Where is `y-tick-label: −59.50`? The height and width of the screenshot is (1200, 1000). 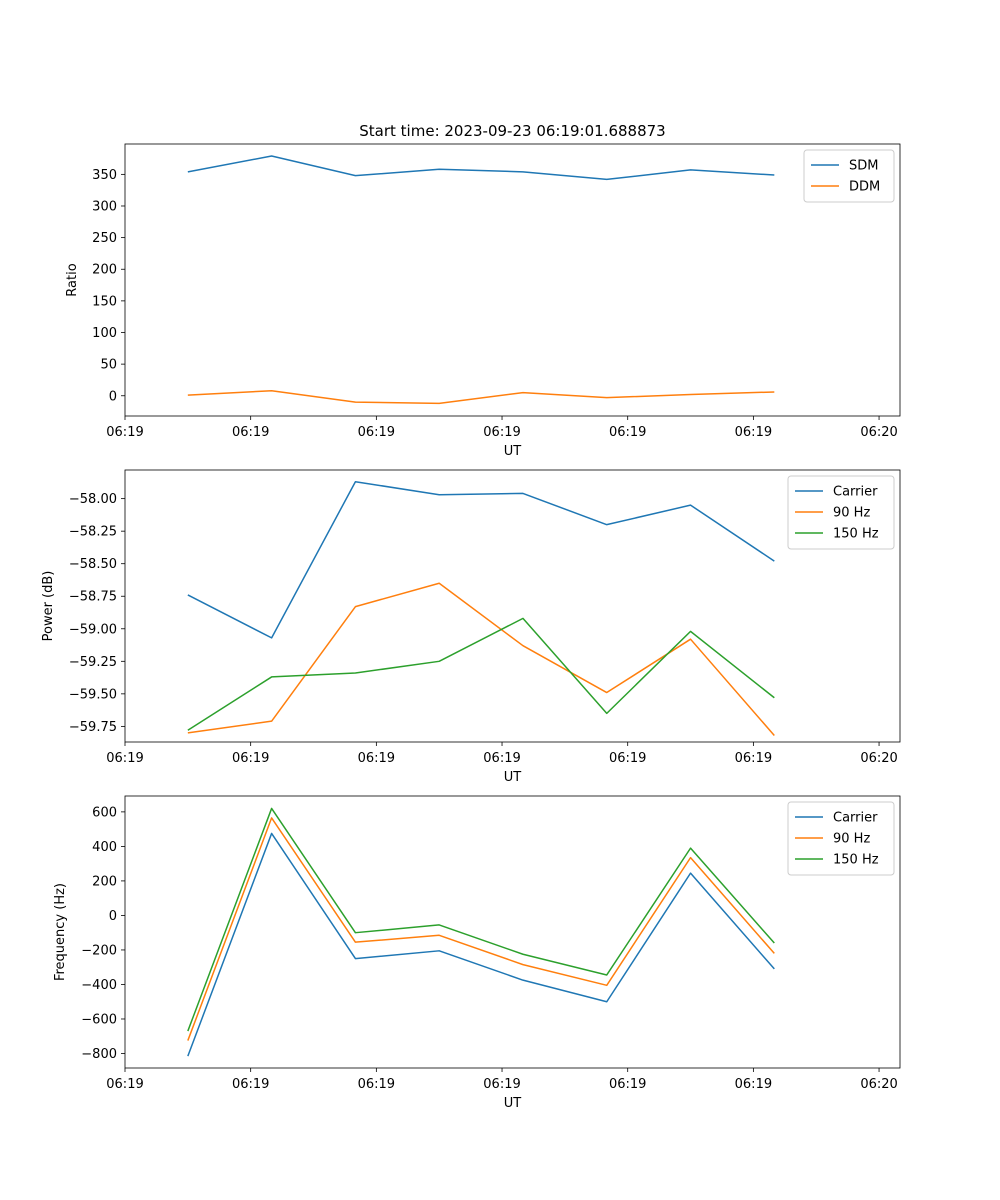
y-tick-label: −59.50 is located at coordinates (93, 694).